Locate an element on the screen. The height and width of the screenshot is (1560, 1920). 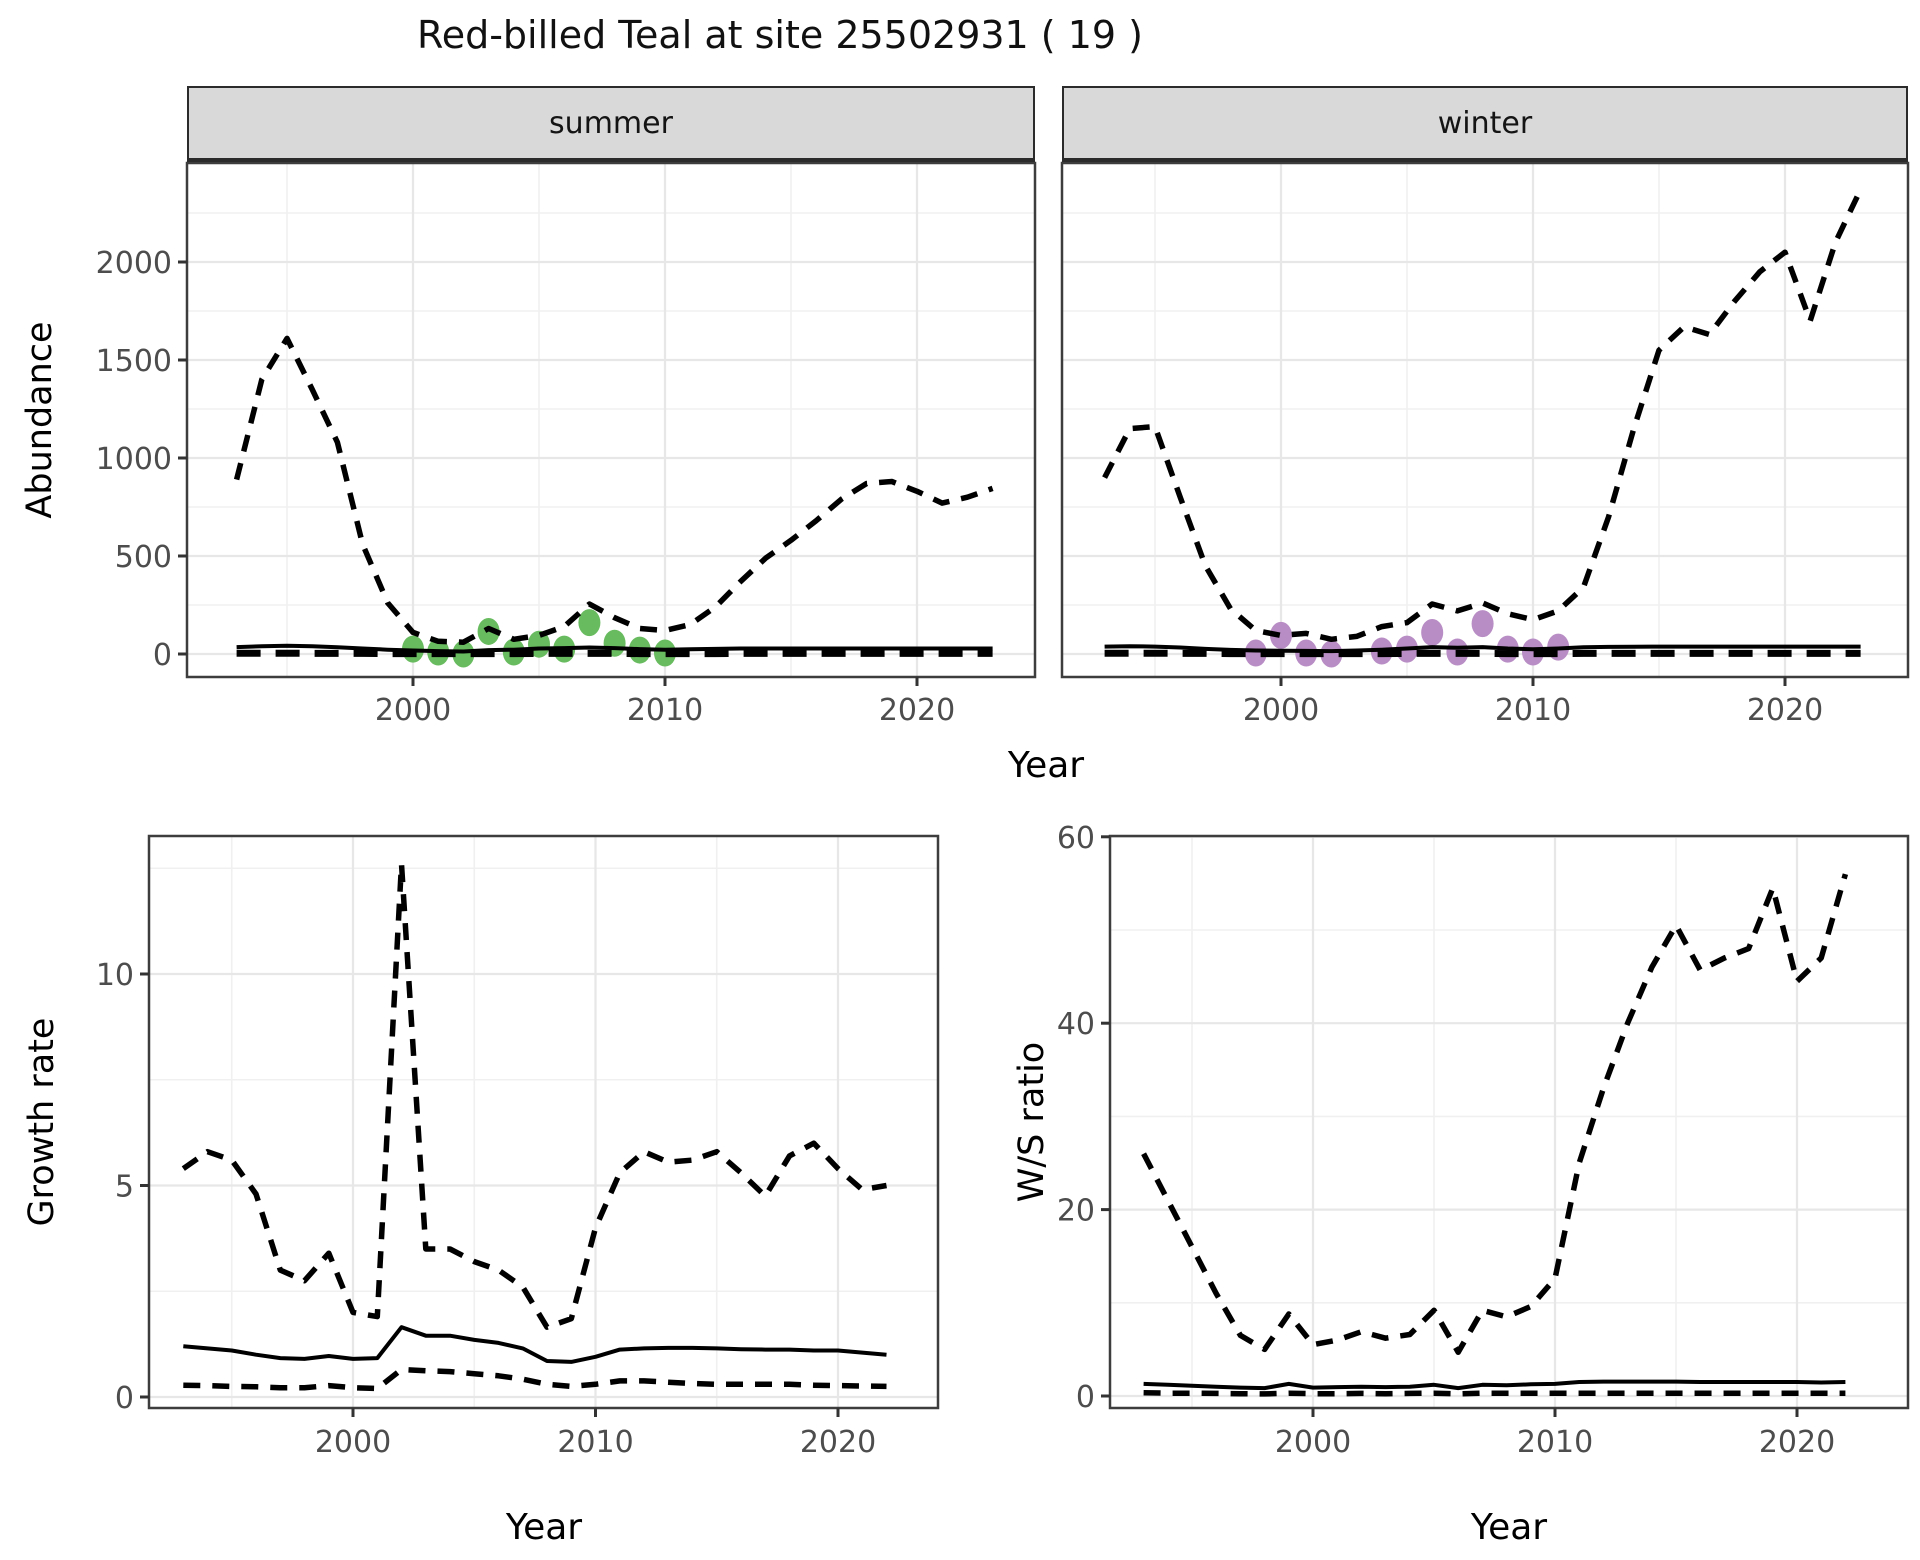
facet-strip-winter: winter is located at coordinates (1485, 124).